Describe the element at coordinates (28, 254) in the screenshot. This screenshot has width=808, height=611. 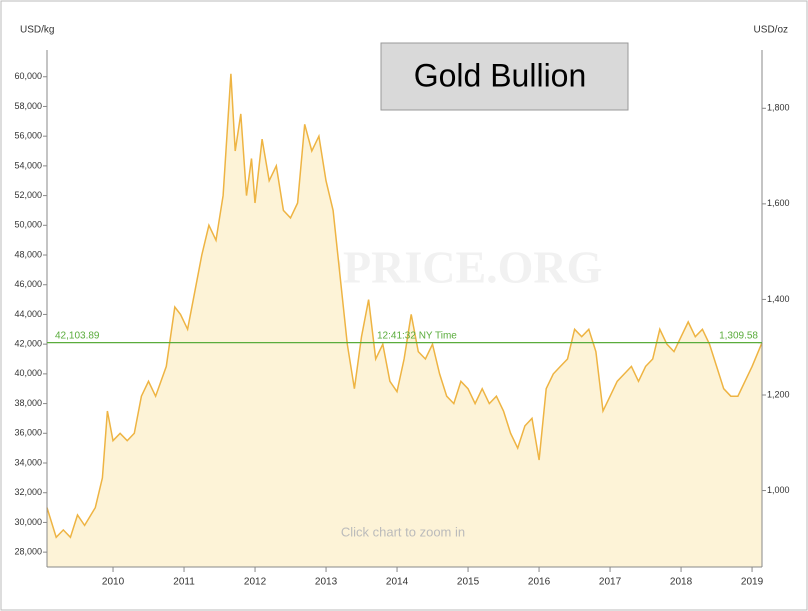
I see `y-tick-label: 48,000` at that location.